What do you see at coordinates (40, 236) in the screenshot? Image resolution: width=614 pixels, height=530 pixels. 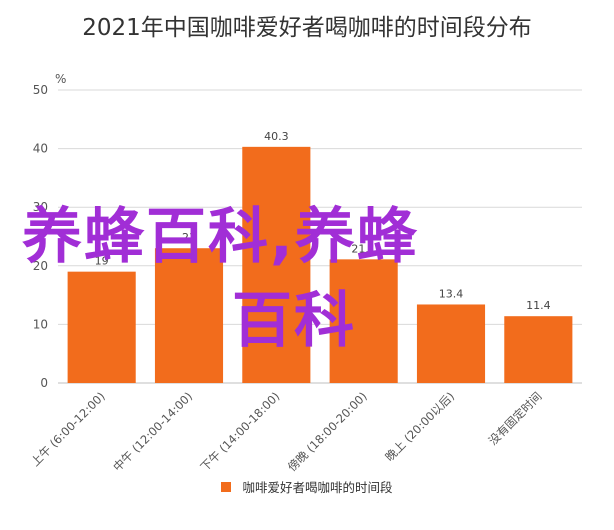 I see `y-axis-ticks: 0 10 20 30 40 50` at bounding box center [40, 236].